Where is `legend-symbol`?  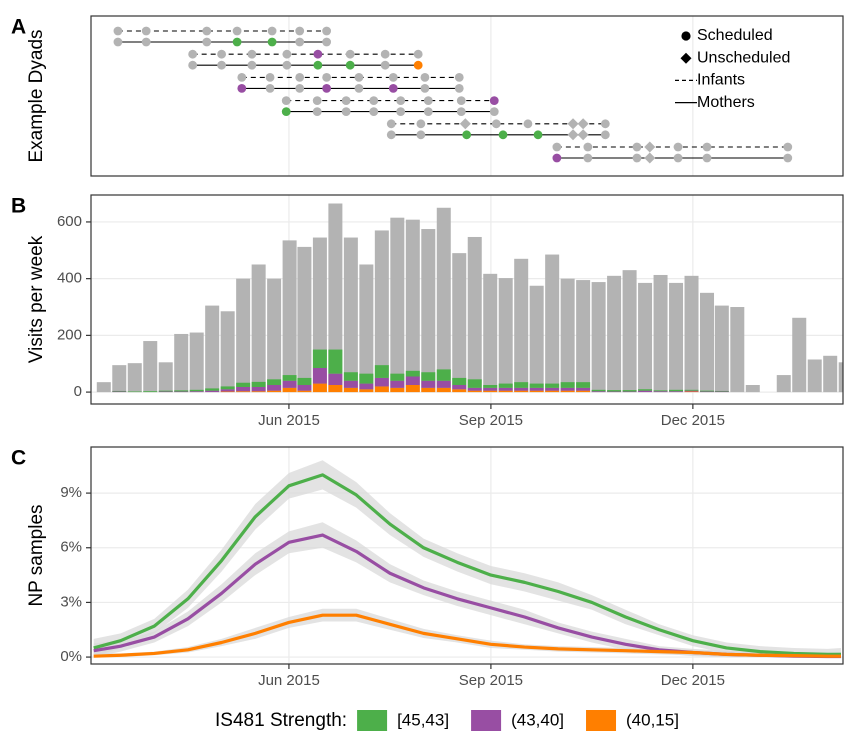 legend-symbol is located at coordinates (686, 58).